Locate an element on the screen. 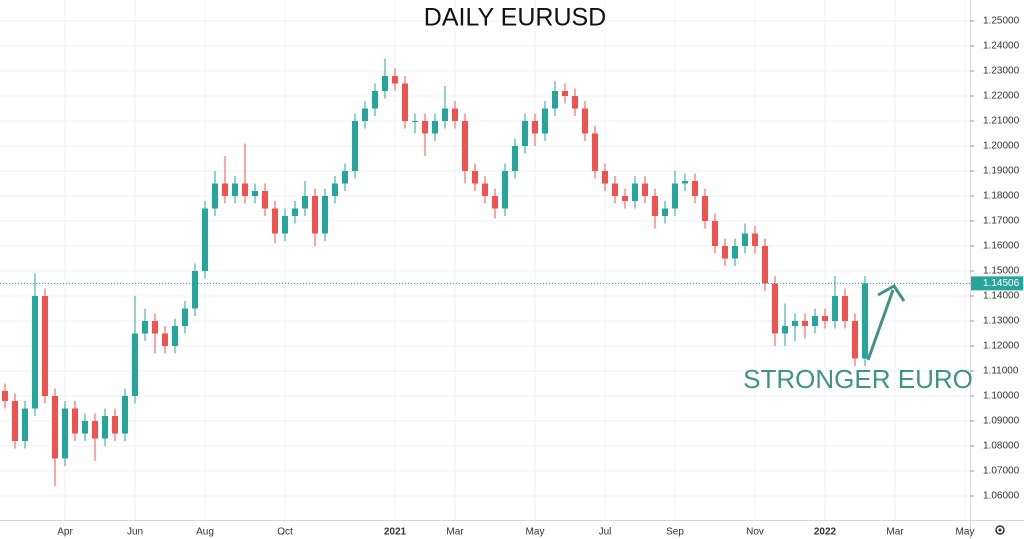  x-tick-label: 2021 is located at coordinates (395, 532).